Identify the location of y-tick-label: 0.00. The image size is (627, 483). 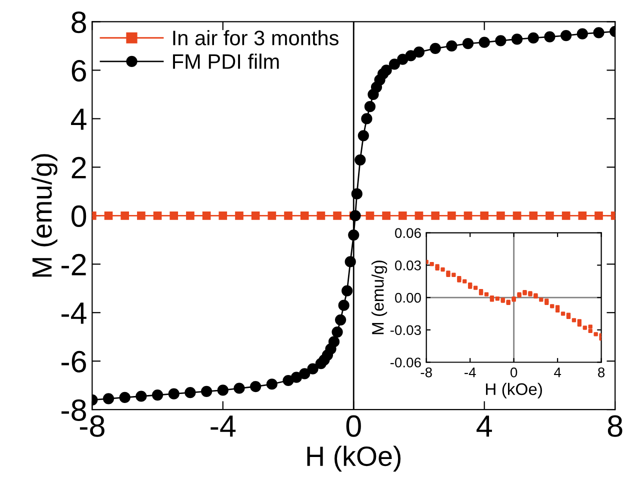
(408, 297).